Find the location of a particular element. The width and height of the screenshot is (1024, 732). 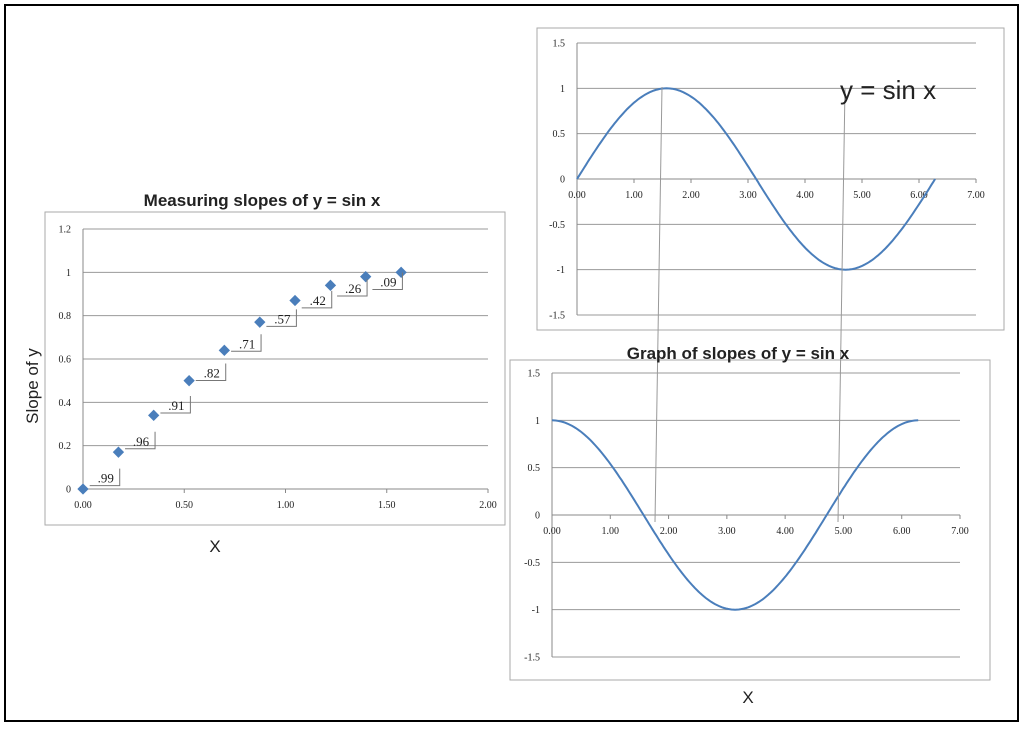

chart2-x-tick: 5.00 is located at coordinates (862, 195).